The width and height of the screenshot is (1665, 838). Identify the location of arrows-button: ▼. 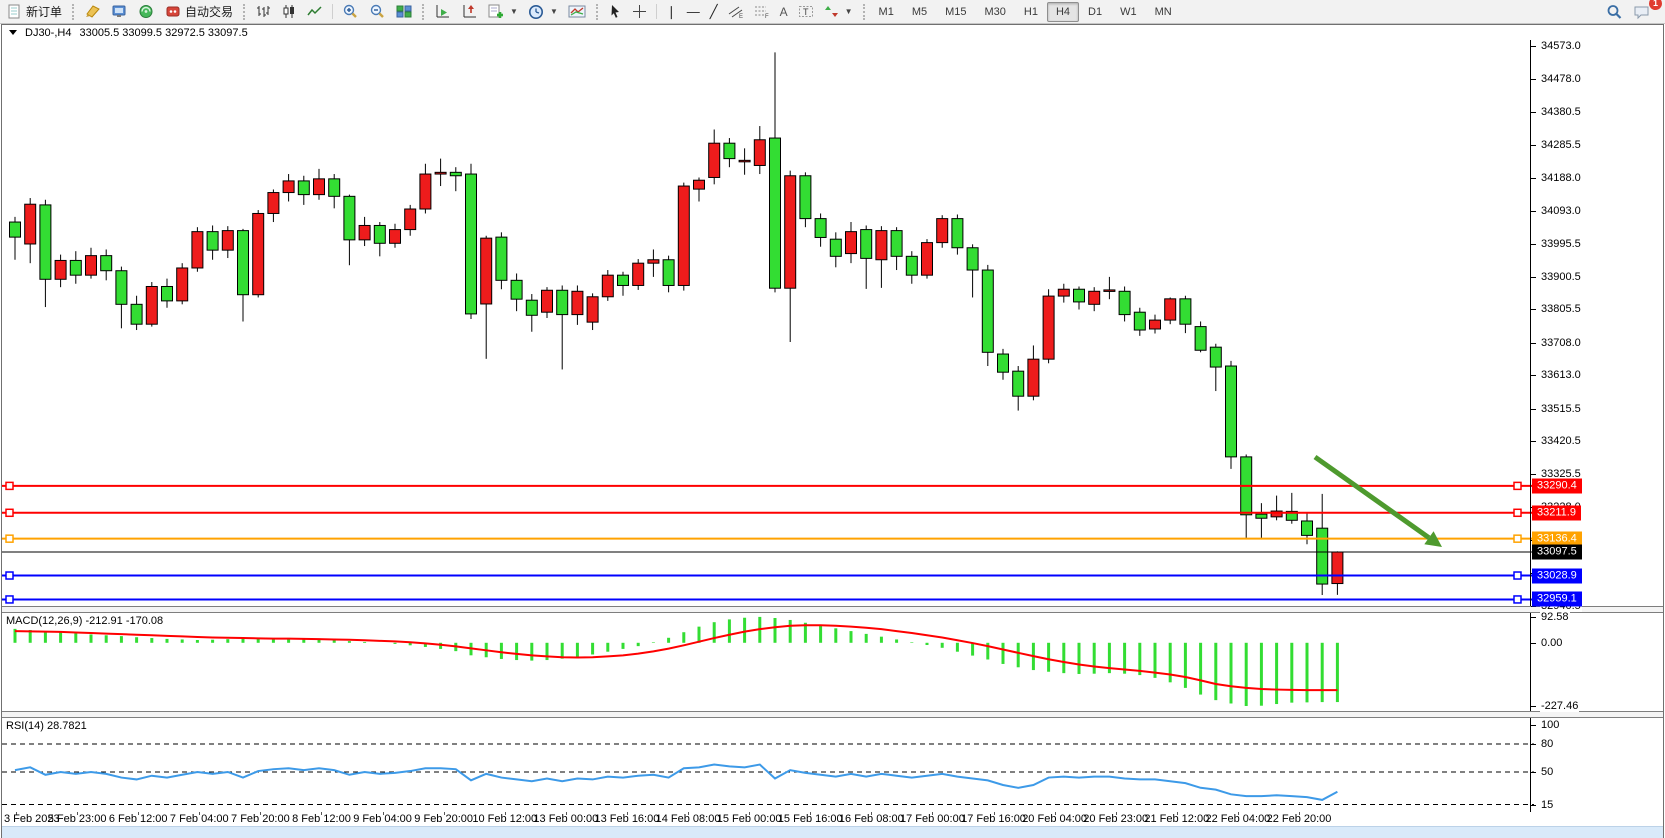
(838, 12).